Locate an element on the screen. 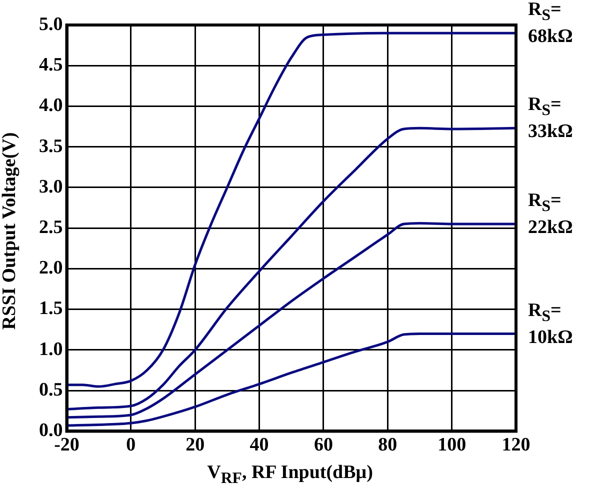  y-tick-label: 2.5 is located at coordinates (51, 227).